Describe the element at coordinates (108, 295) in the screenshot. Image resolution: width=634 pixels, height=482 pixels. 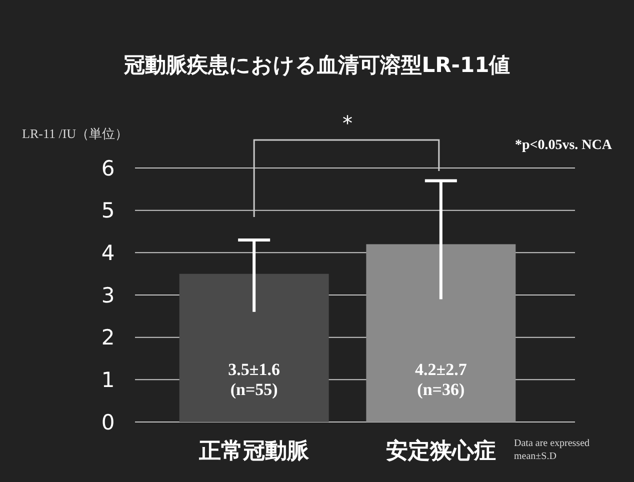
I see `y-tick-label: 3` at that location.